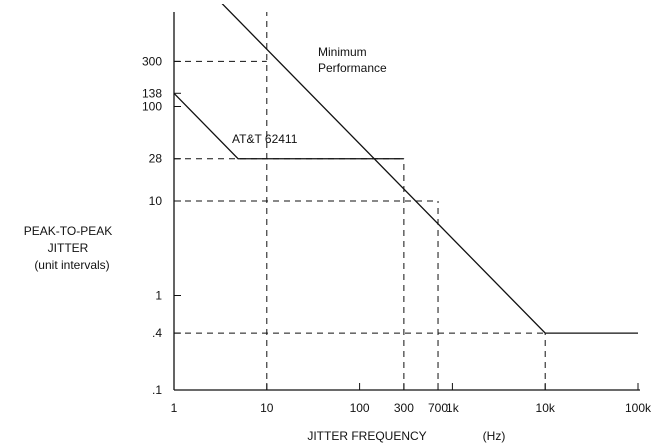  What do you see at coordinates (265, 139) in the screenshot?
I see `series-label-att-62411: AT&T 62411` at bounding box center [265, 139].